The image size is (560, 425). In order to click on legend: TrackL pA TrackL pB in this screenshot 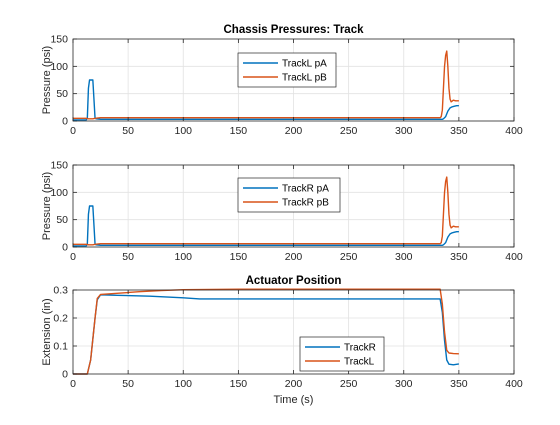, I will do `click(287, 70)`.